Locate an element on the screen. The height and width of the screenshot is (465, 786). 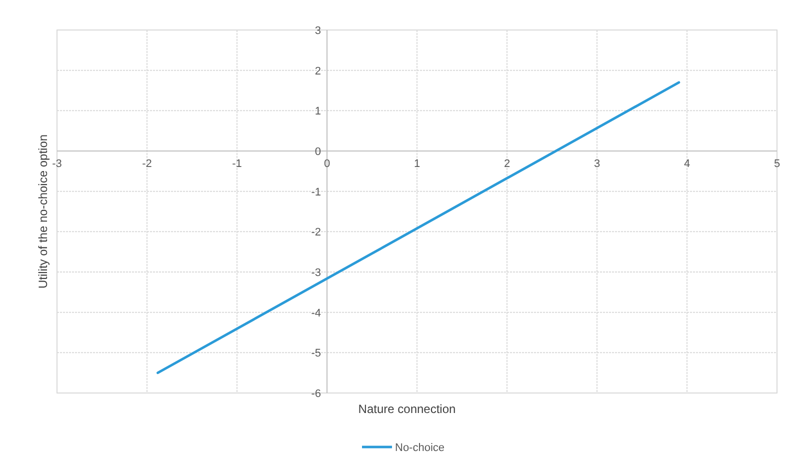
x-tick-label: 3 is located at coordinates (597, 164).